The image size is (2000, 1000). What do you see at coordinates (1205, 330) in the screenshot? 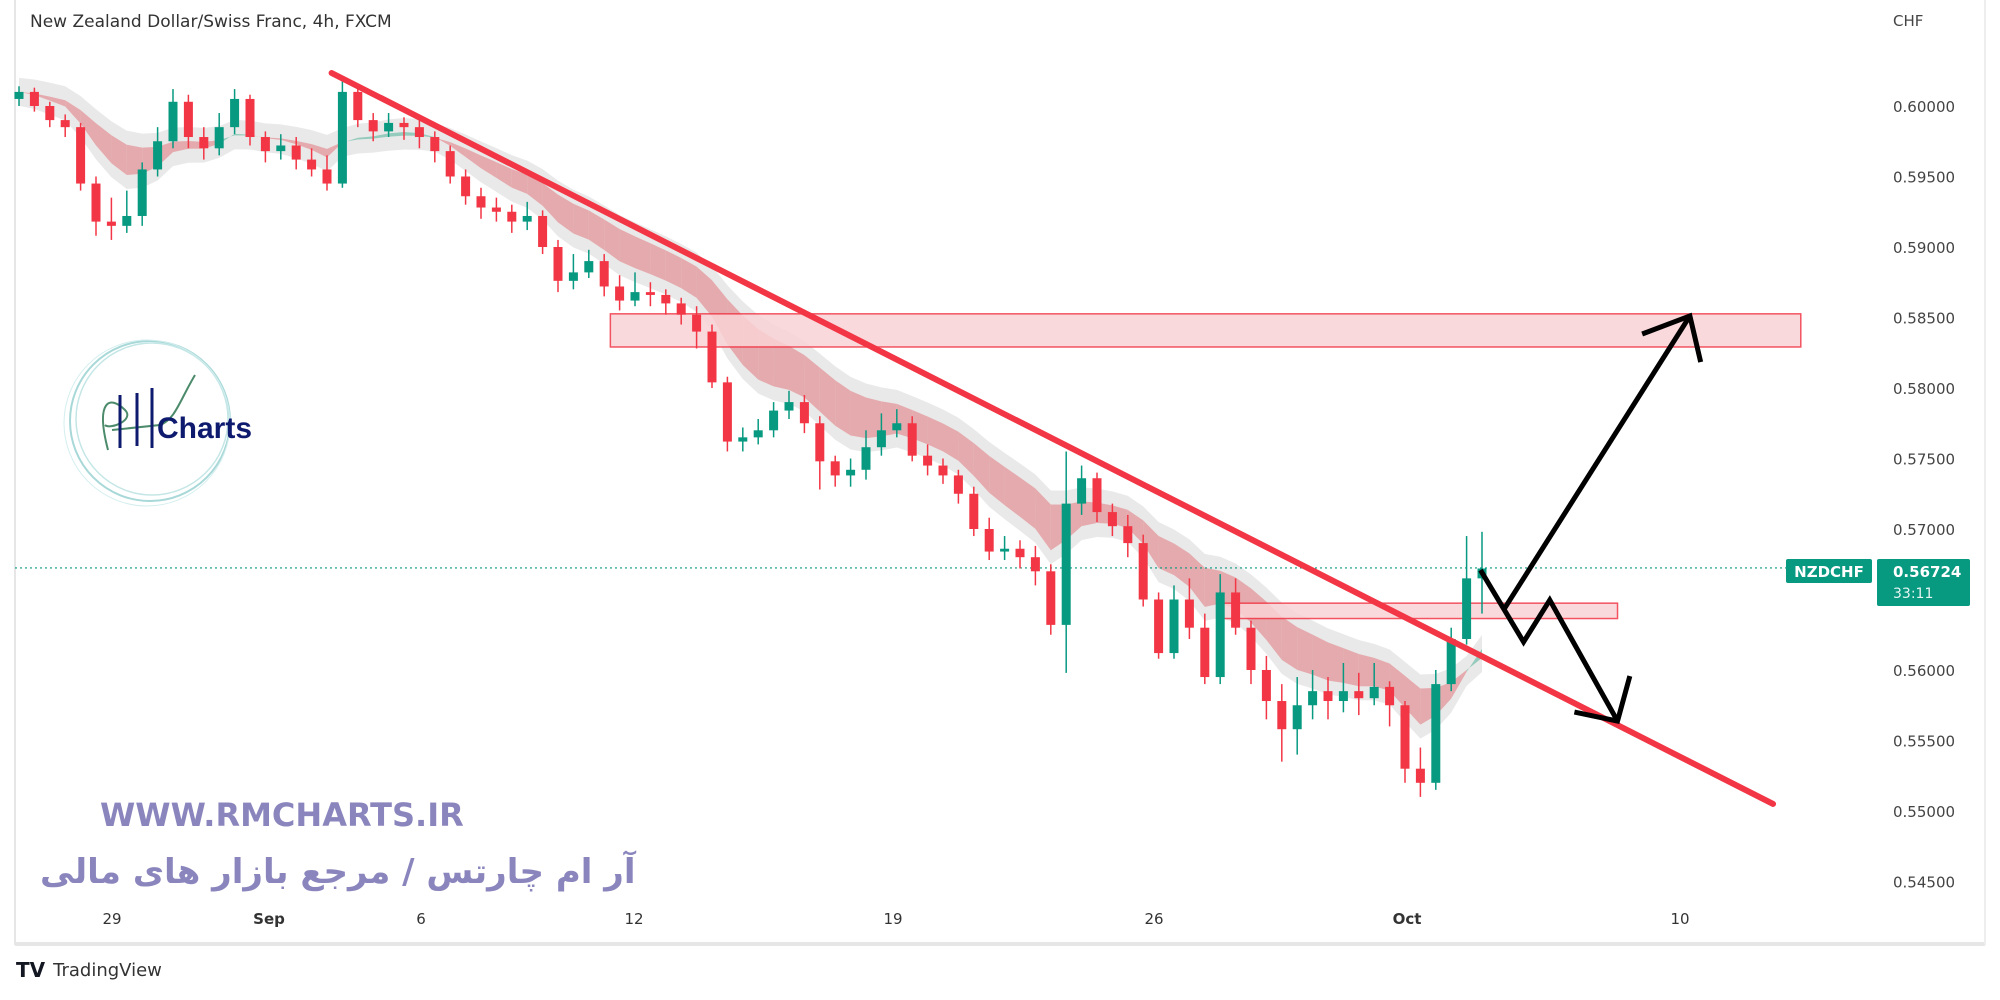
I see `resistance-zone` at bounding box center [1205, 330].